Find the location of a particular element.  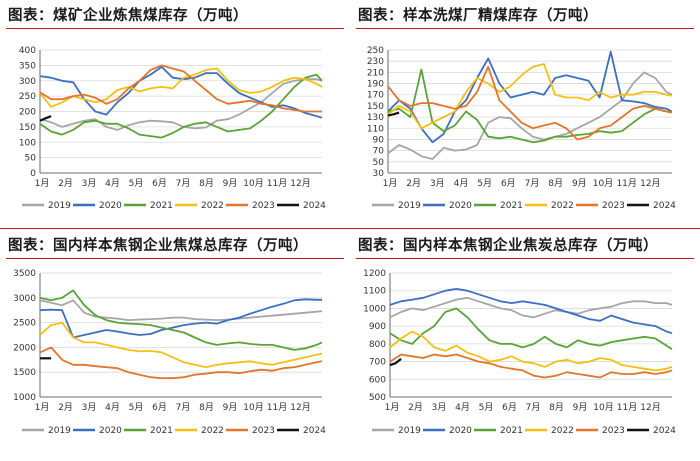

y-tick-label: 90 is located at coordinates (379, 140).